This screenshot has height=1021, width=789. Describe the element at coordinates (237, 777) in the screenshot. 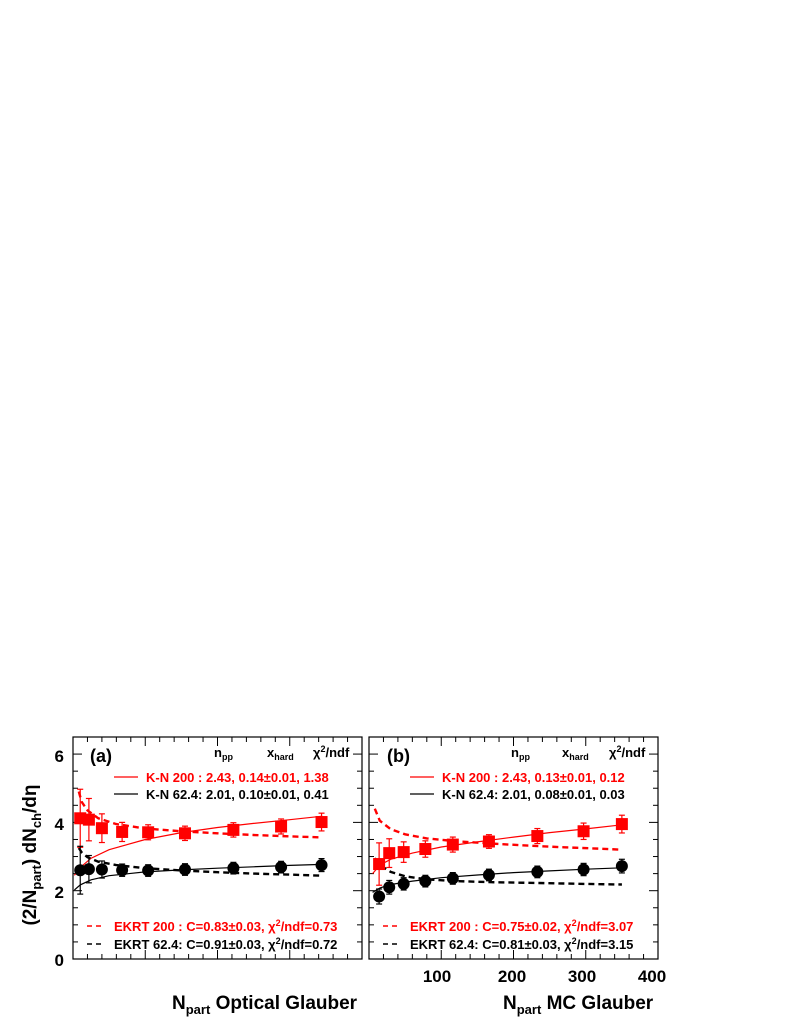

I see `legend-kn-200: K-N 200 : 2.43, 0.14±0.01, 1.38` at that location.